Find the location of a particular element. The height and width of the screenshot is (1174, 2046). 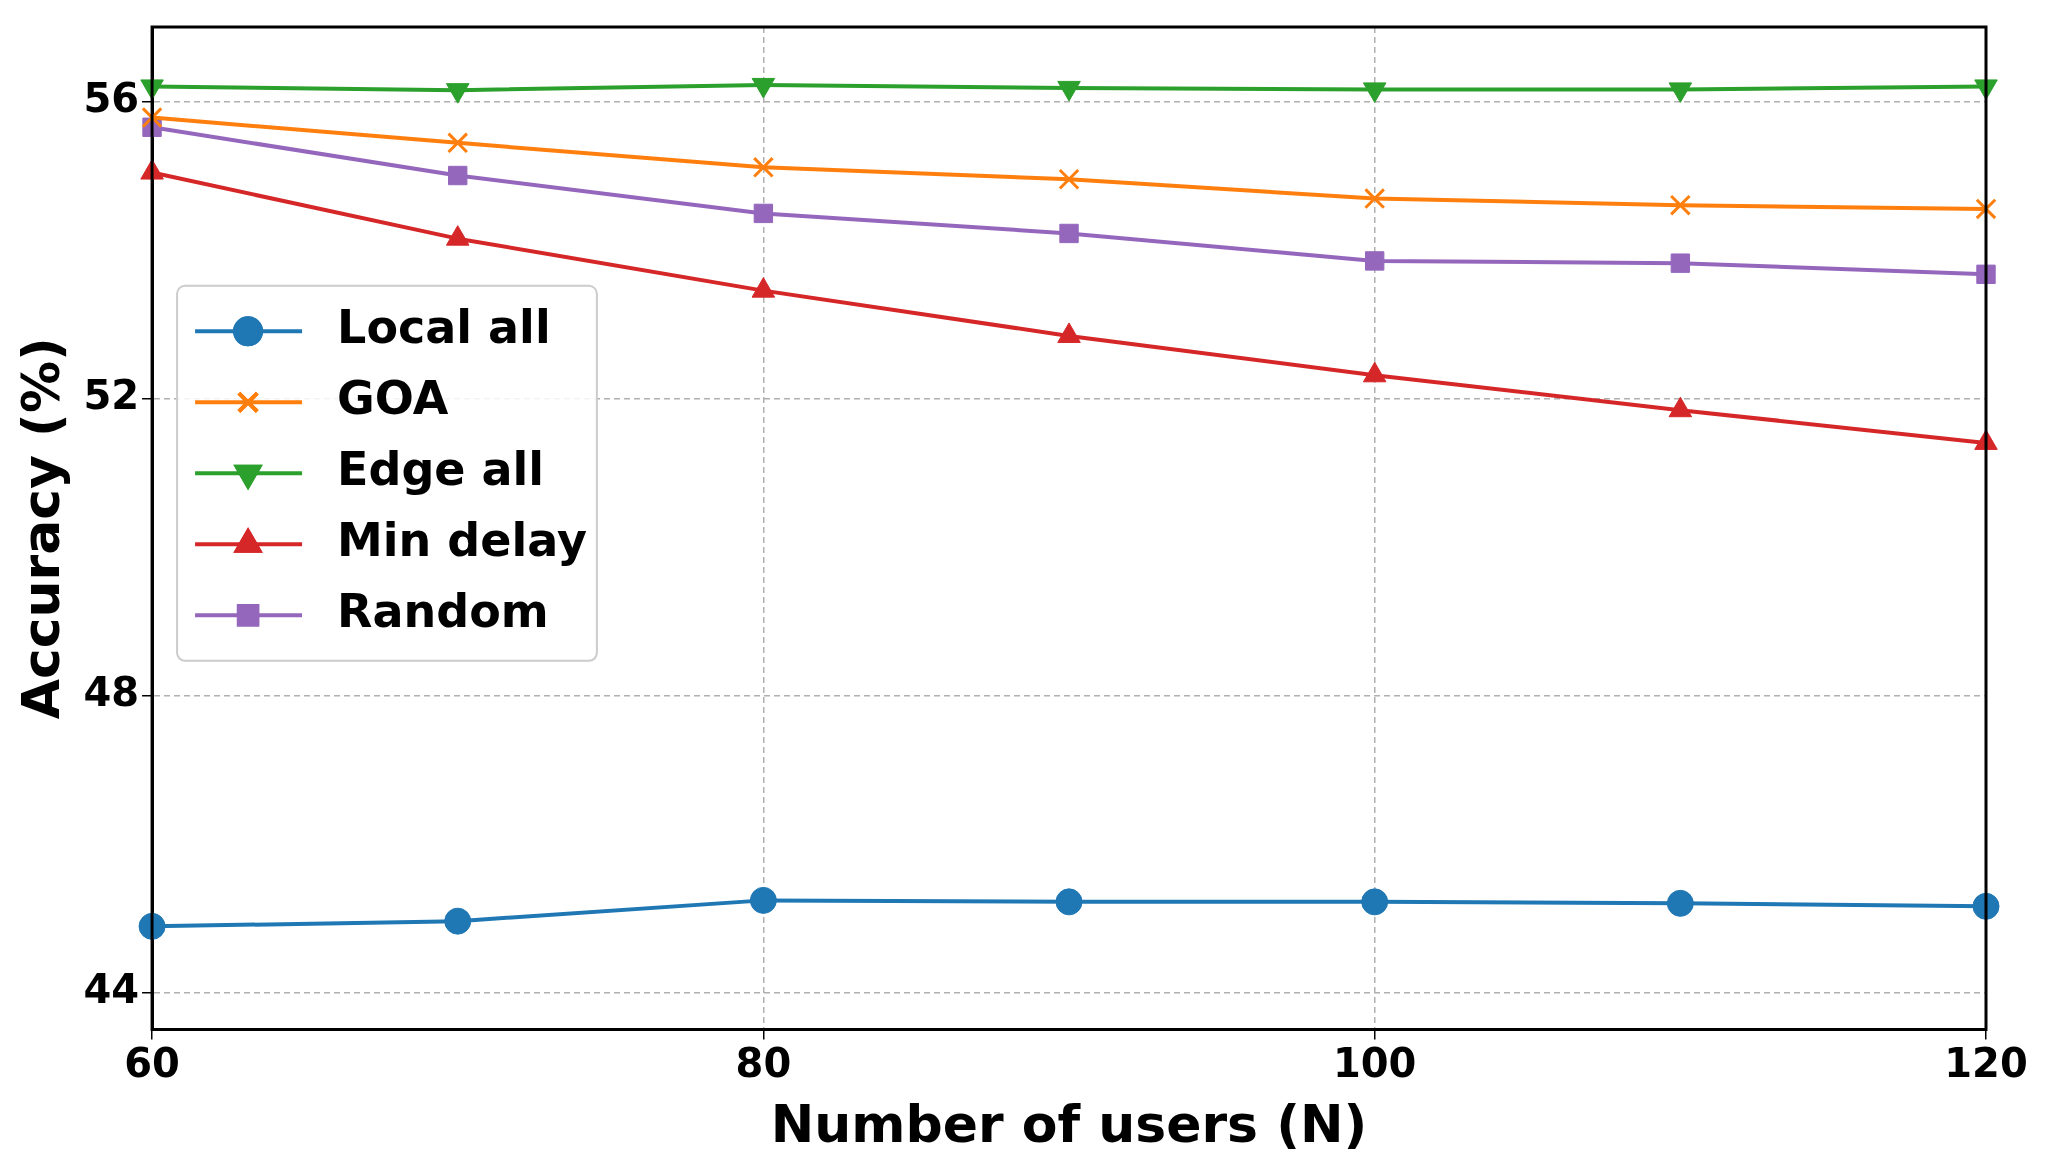

x-tick-label: 120 is located at coordinates (1986, 1062).